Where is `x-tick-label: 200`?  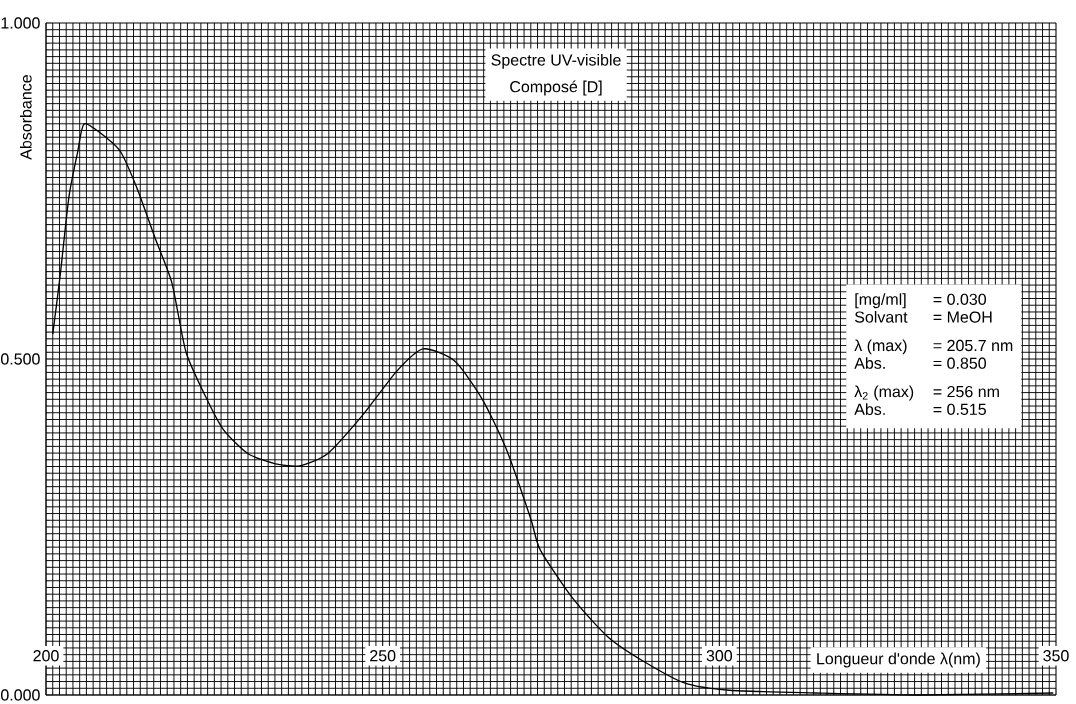
x-tick-label: 200 is located at coordinates (46, 656).